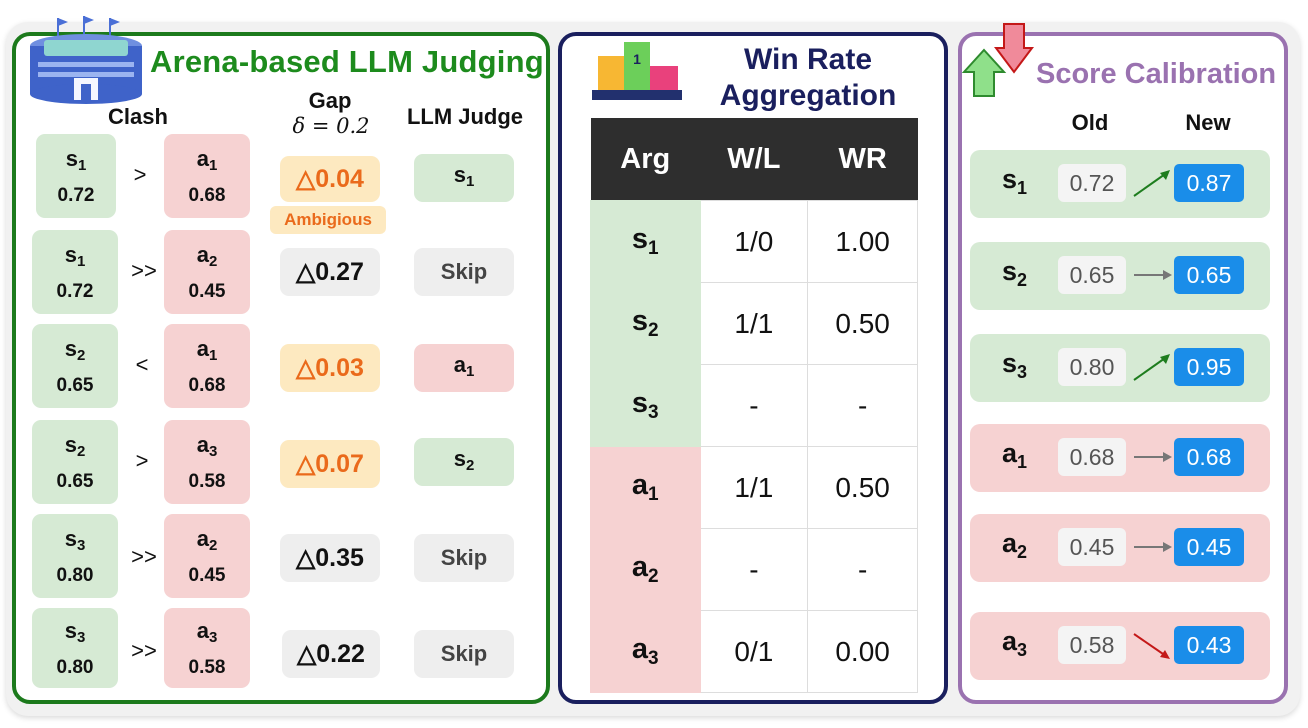 Image resolution: width=1308 pixels, height=728 pixels. I want to click on judge-result: s1, so click(464, 178).